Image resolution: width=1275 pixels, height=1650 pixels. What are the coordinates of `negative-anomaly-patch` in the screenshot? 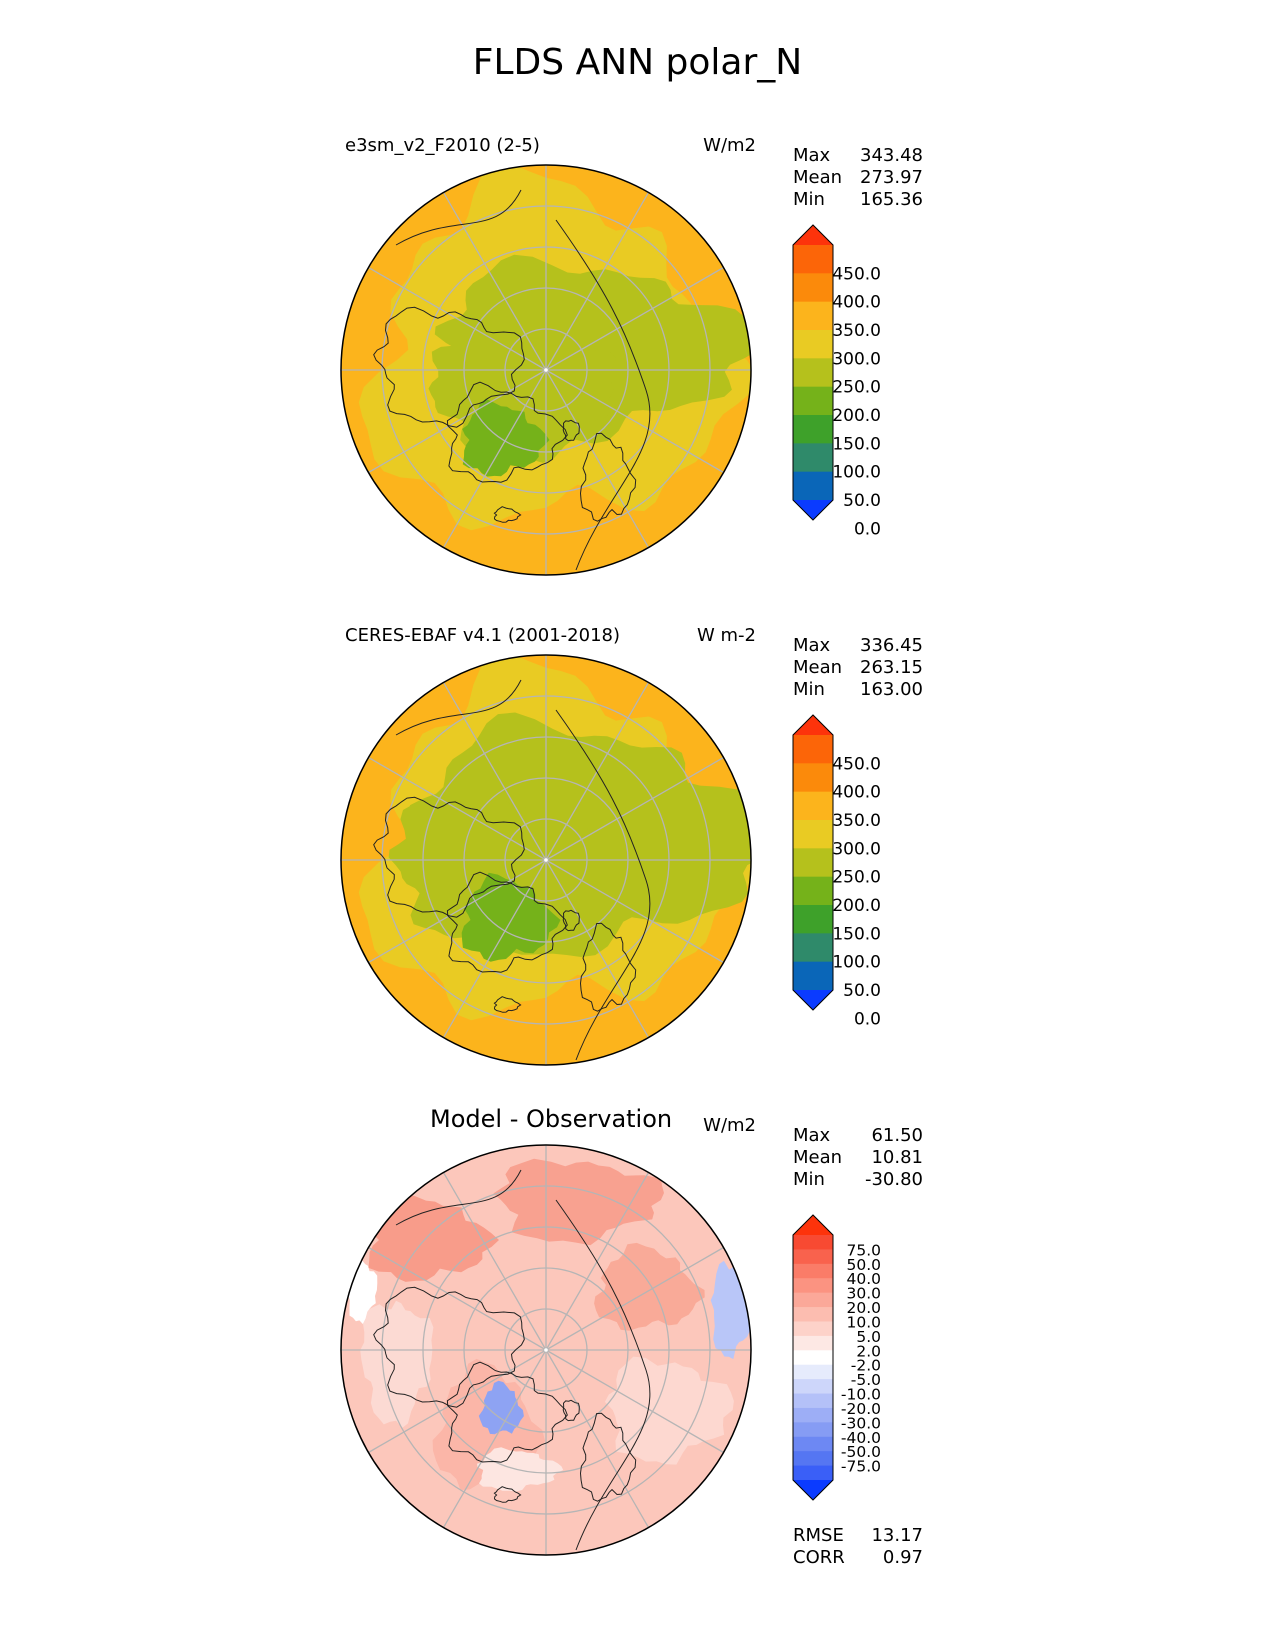 It's located at (501, 1407).